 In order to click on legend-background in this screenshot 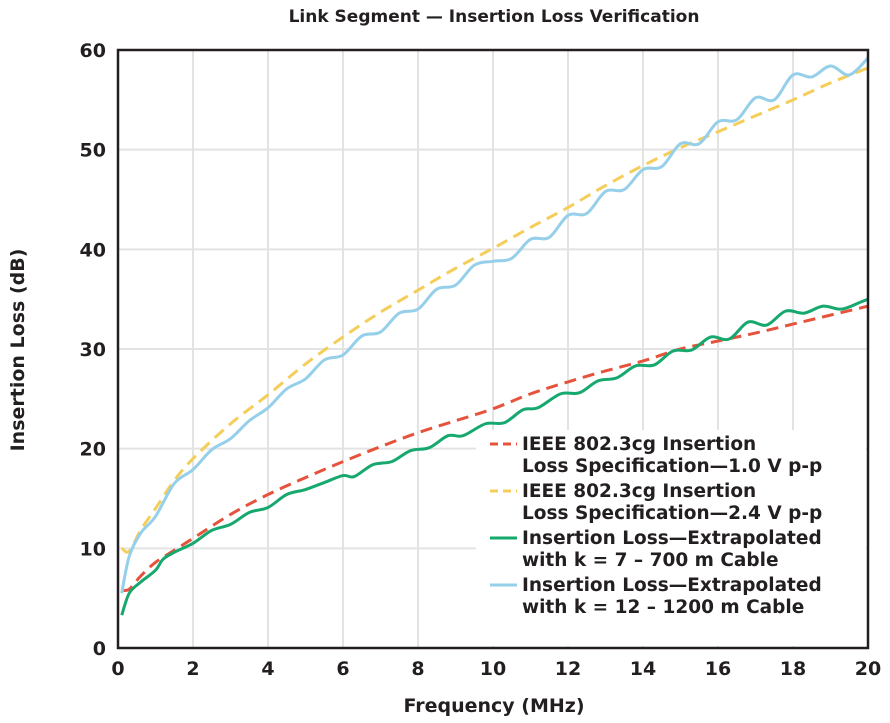, I will do `click(671, 538)`.